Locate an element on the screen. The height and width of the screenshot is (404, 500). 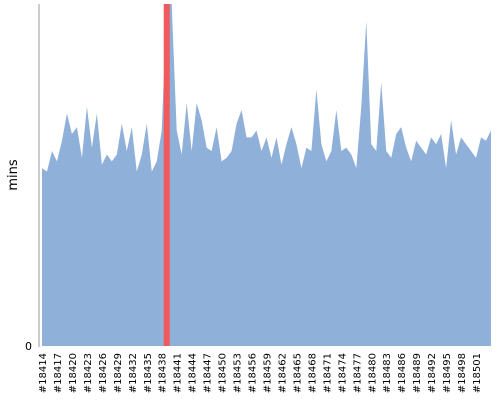
x-tick-label: #18498 is located at coordinates (462, 373).